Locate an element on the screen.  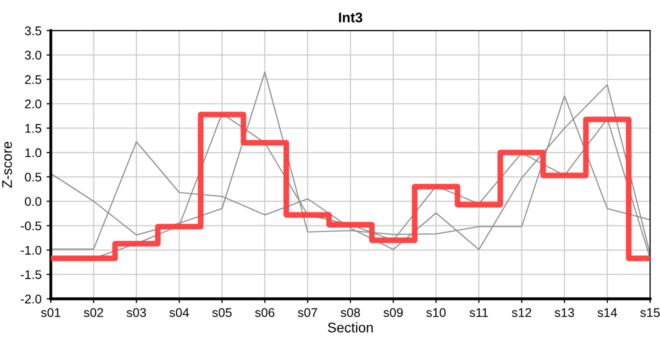
x-tick-label: s01 is located at coordinates (50, 313).